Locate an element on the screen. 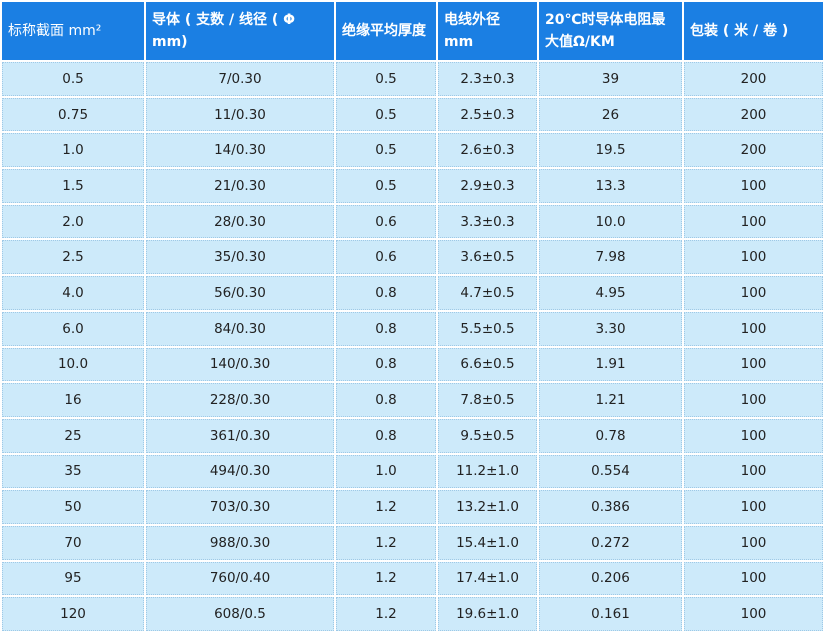  table-cell: 1.0 is located at coordinates (73, 150).